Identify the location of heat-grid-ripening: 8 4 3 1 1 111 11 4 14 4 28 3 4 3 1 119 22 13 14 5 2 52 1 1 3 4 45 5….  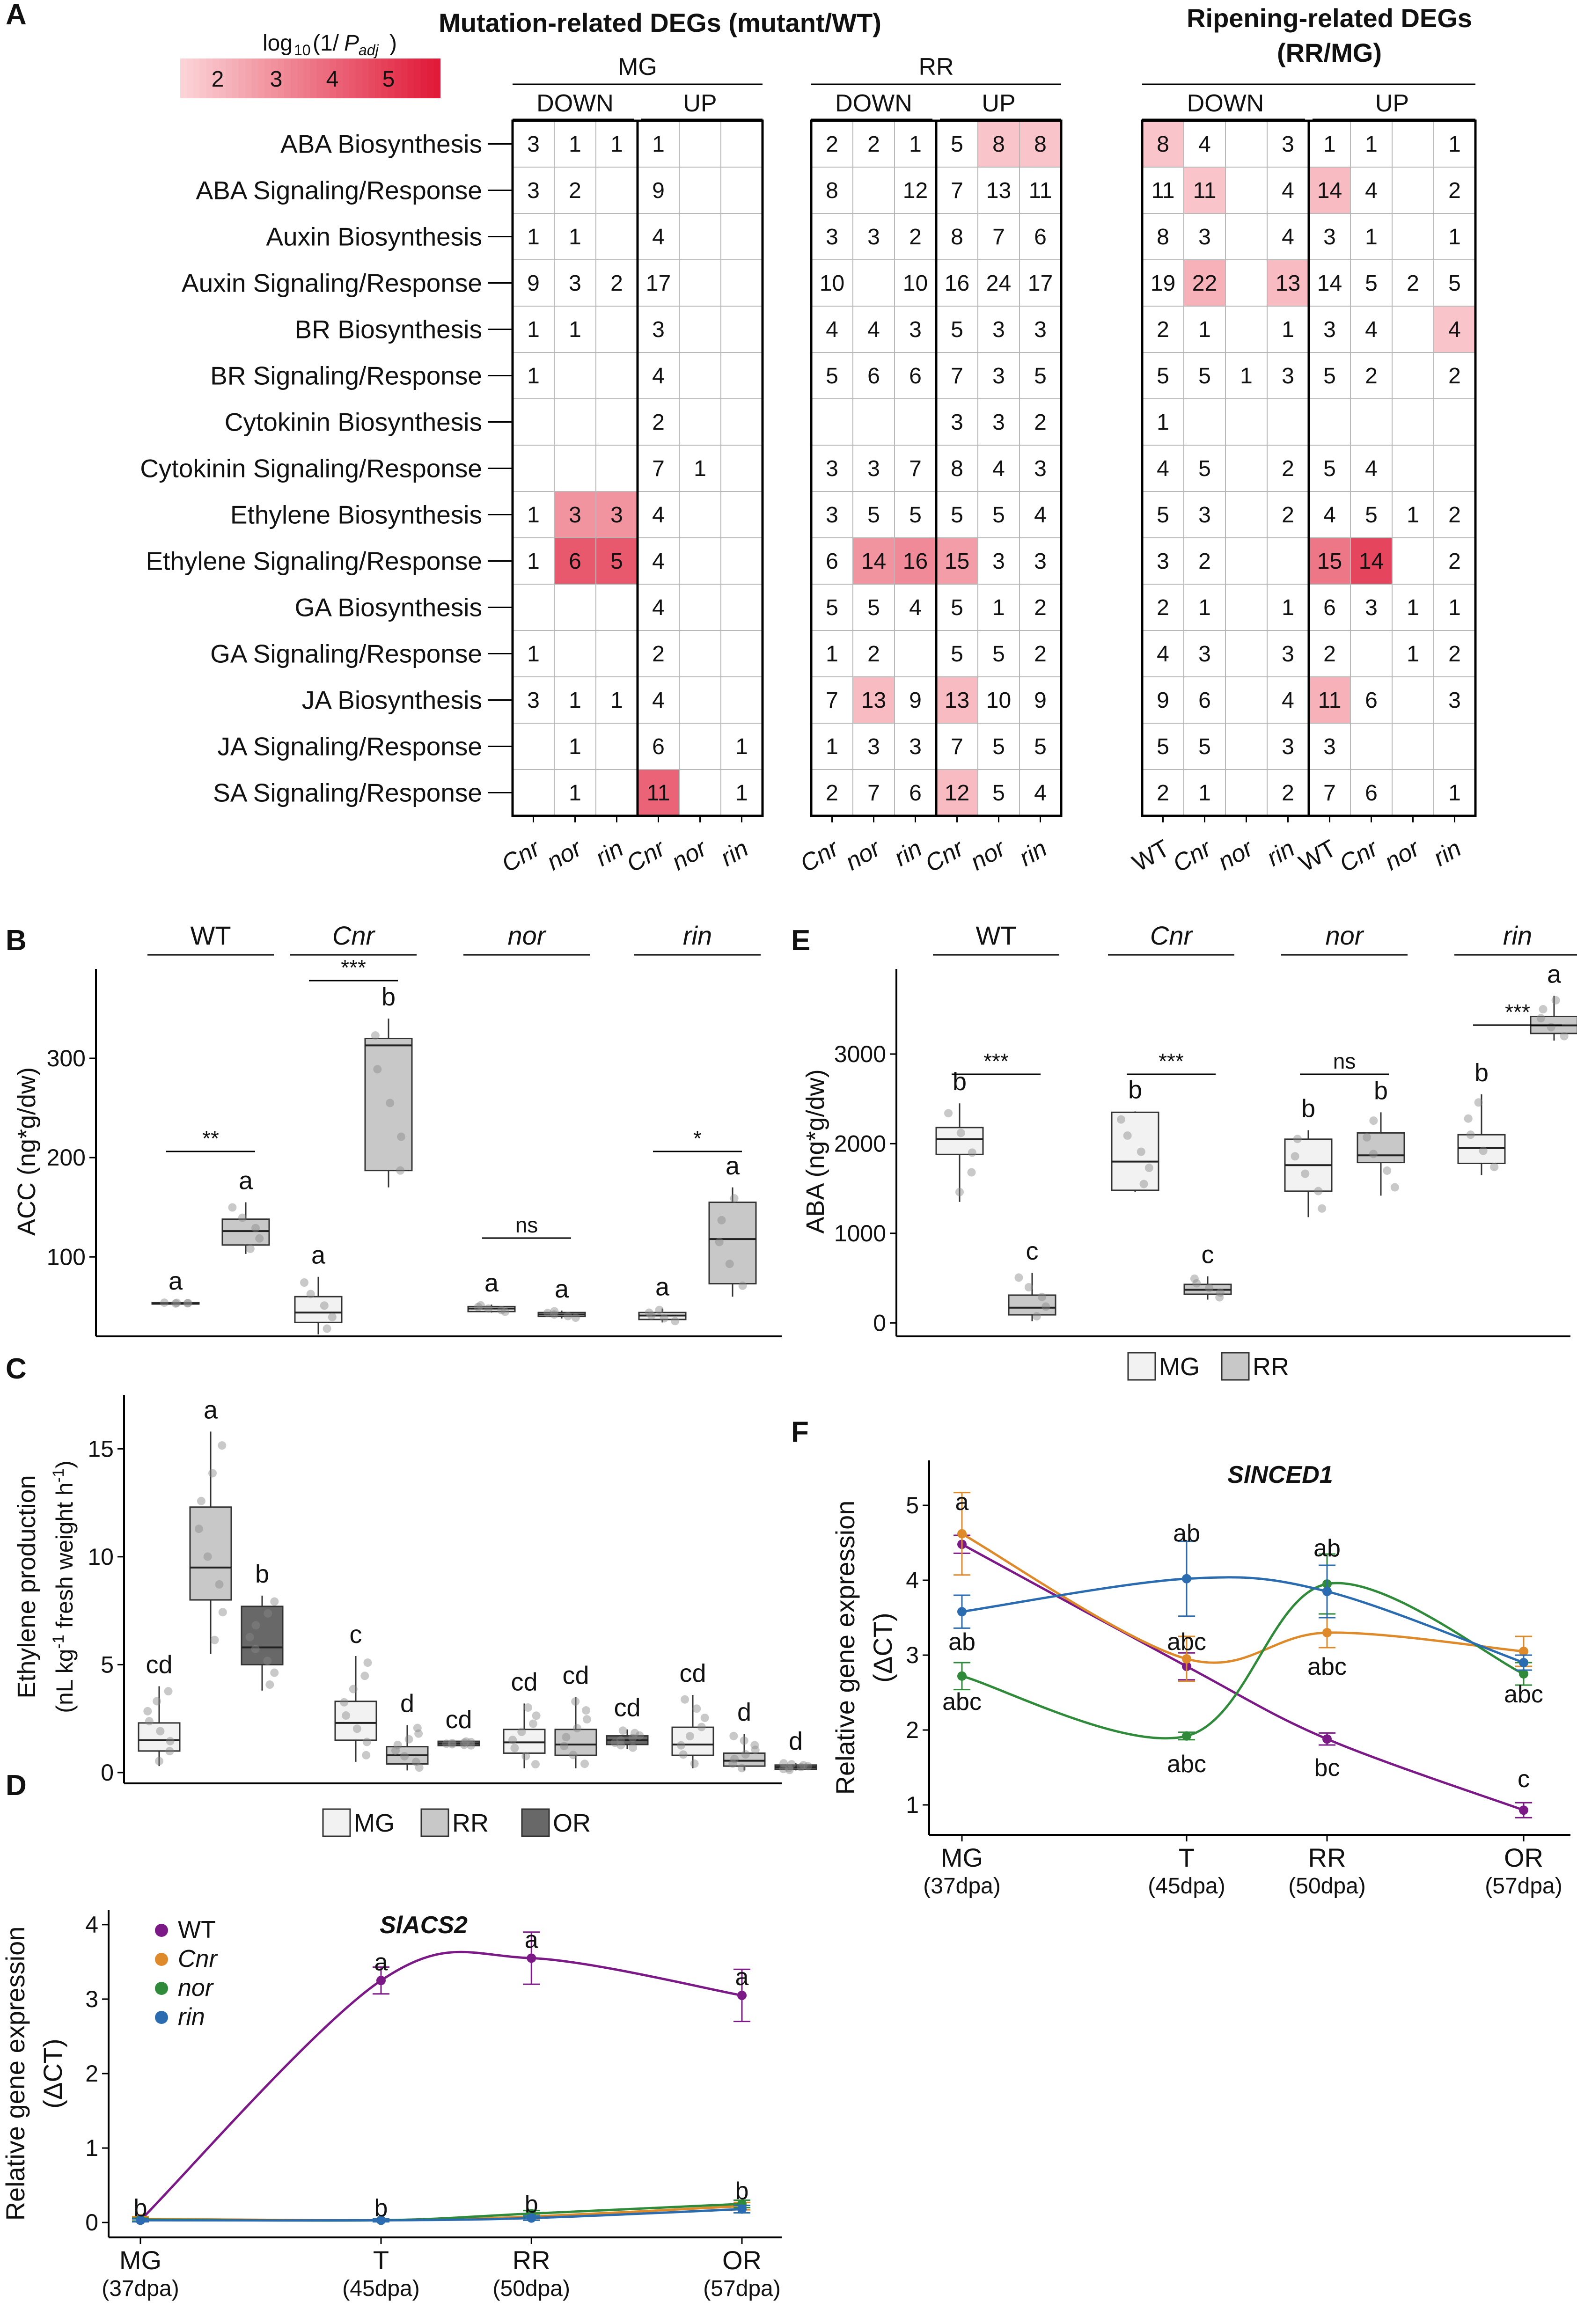
(1309, 468).